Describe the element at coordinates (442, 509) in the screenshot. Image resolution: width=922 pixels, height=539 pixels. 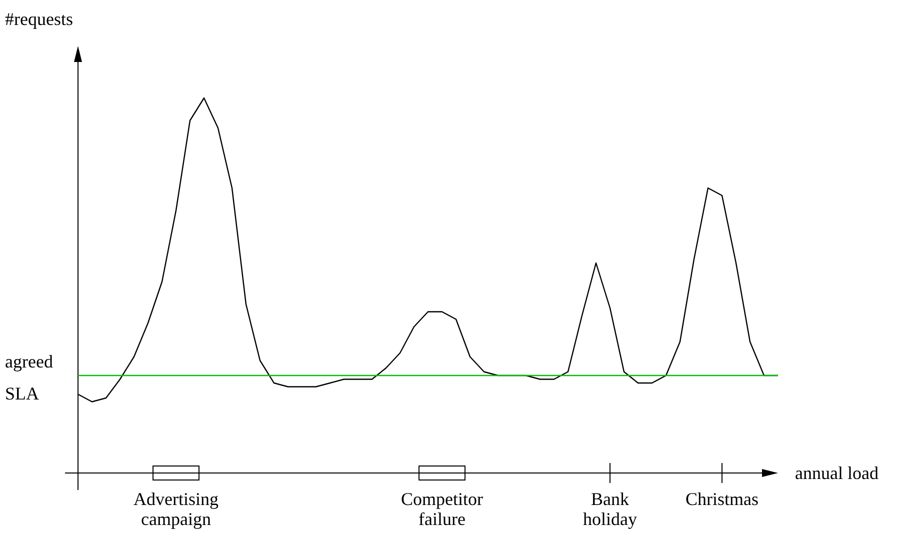
I see `x-tick-label: Competitor failure` at that location.